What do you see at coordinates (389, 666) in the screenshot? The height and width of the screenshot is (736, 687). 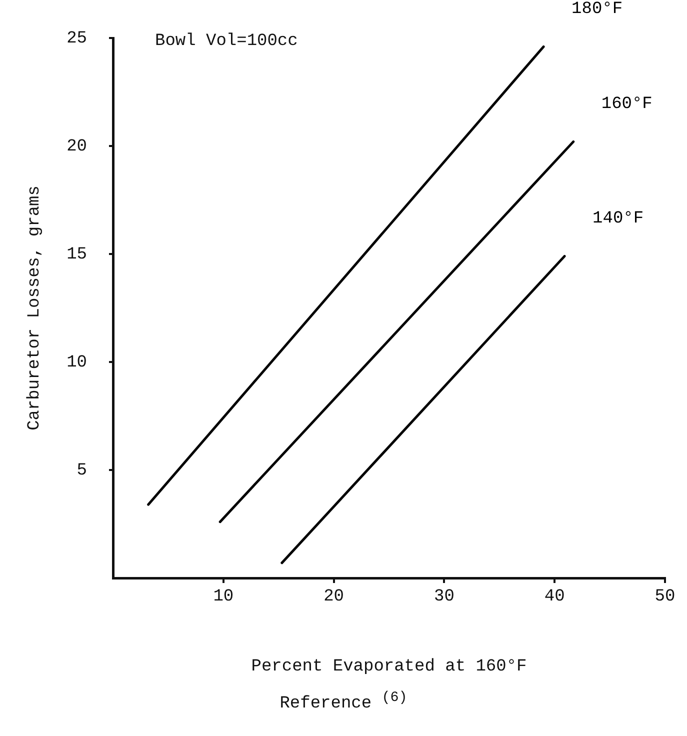 I see `x-axis-title: Percent Evaporated at 160°F` at bounding box center [389, 666].